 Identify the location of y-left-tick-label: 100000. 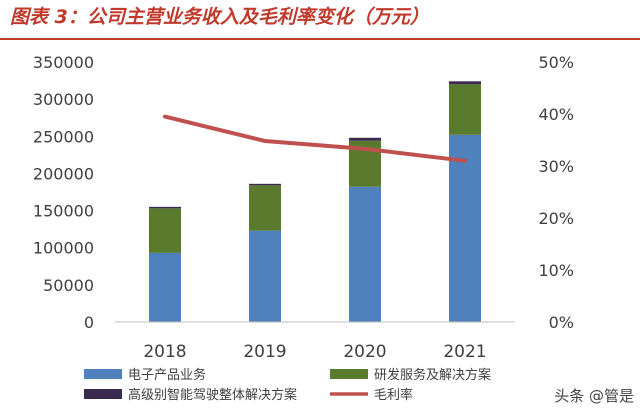
(63, 248).